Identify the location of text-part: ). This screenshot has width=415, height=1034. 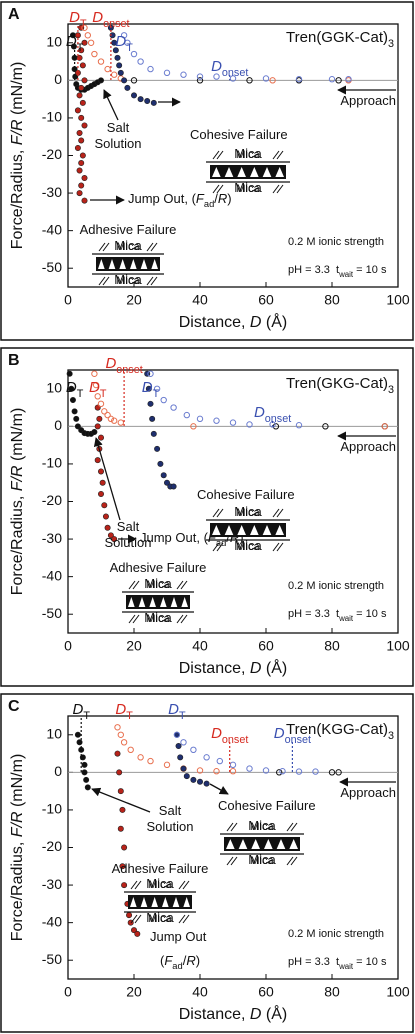
(198, 960).